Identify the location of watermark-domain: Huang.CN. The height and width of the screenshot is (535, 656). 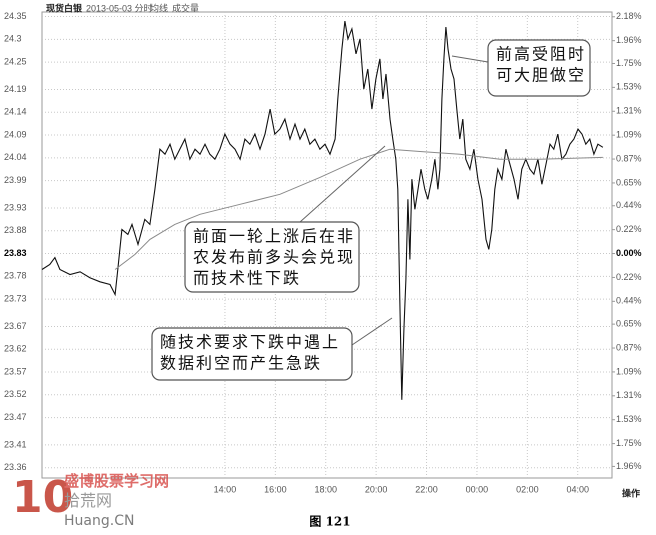
(99, 521).